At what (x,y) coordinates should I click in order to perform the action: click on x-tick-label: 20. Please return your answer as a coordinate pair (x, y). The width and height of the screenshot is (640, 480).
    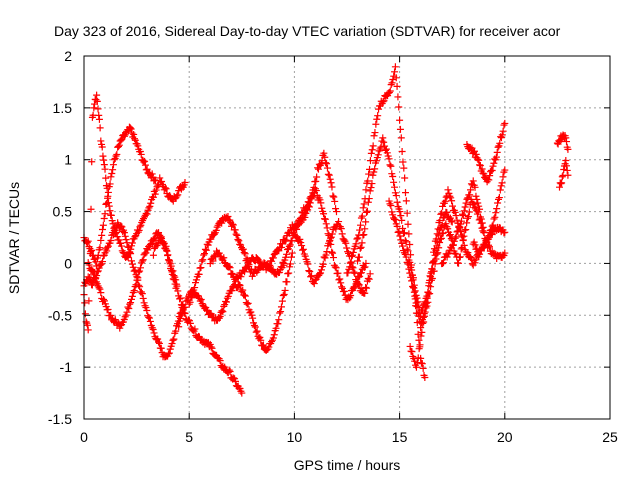
    Looking at the image, I should click on (505, 437).